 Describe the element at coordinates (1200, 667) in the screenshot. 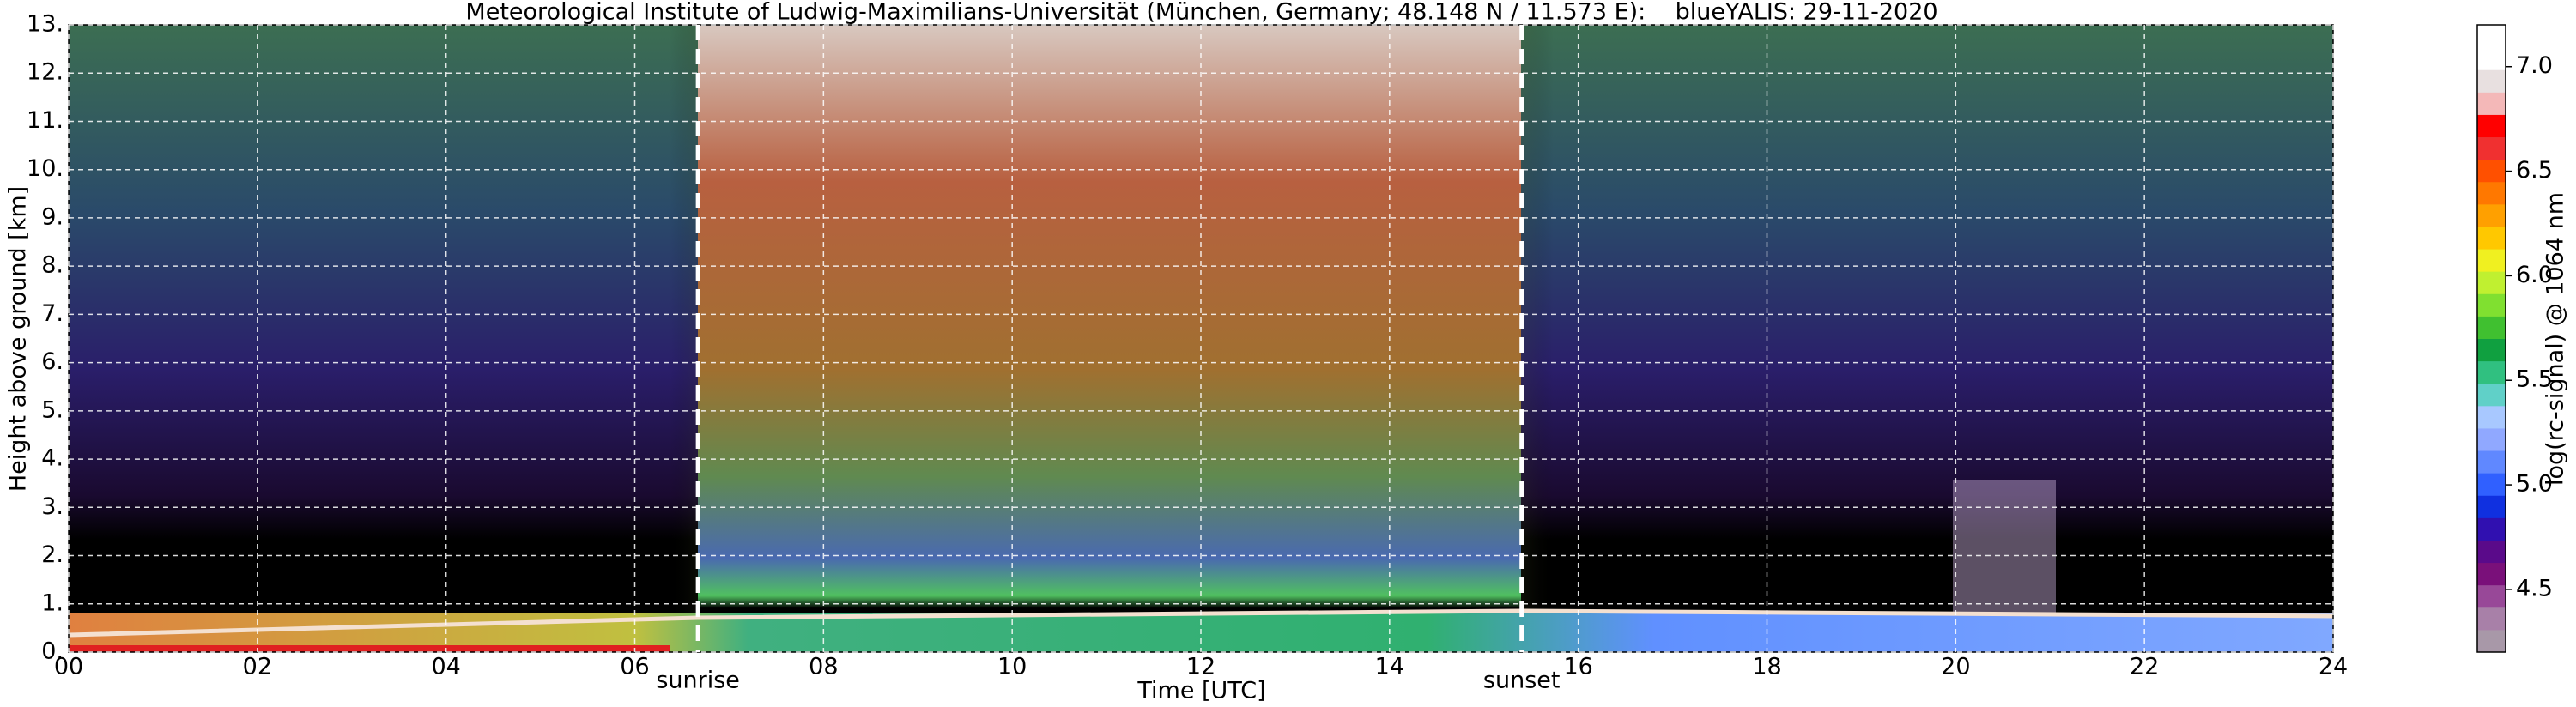

I see `x-tick-label: 12` at that location.